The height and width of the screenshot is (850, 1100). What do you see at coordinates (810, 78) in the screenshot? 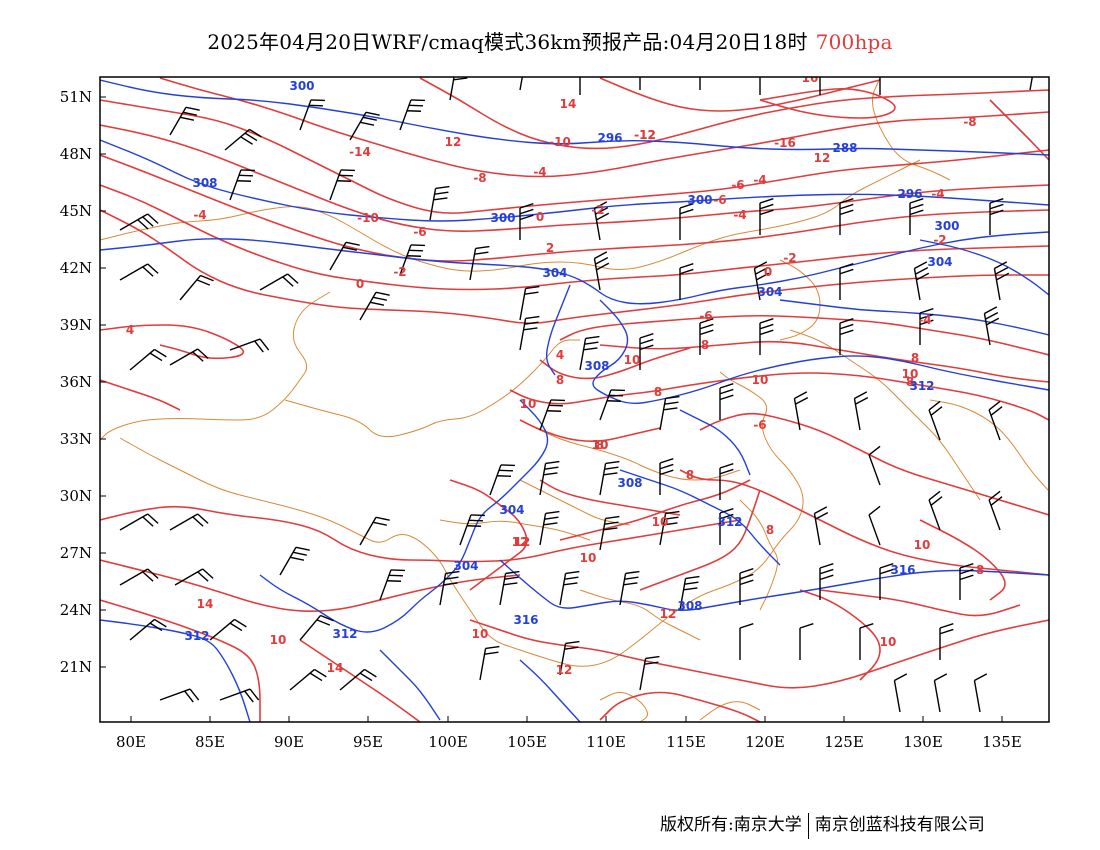
I see `temperature-label: 16` at bounding box center [810, 78].